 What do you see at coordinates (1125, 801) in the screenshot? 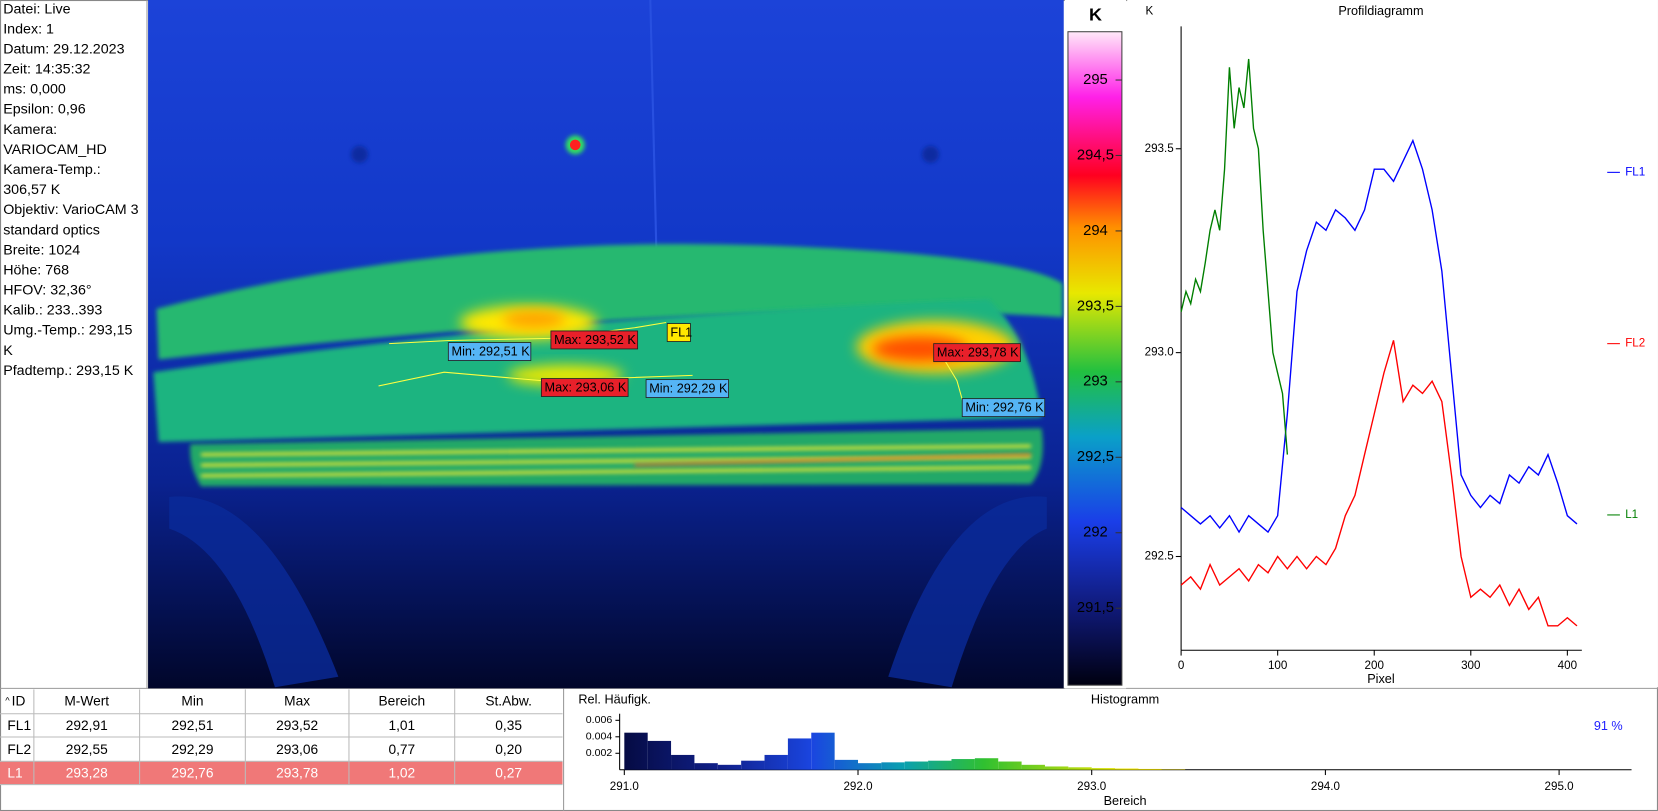
I see `hist-x-label: Bereich` at bounding box center [1125, 801].